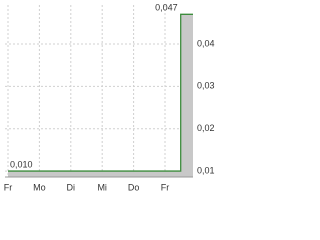 The width and height of the screenshot is (320, 240). What do you see at coordinates (39, 187) in the screenshot?
I see `x-tick-label: Mo` at bounding box center [39, 187].